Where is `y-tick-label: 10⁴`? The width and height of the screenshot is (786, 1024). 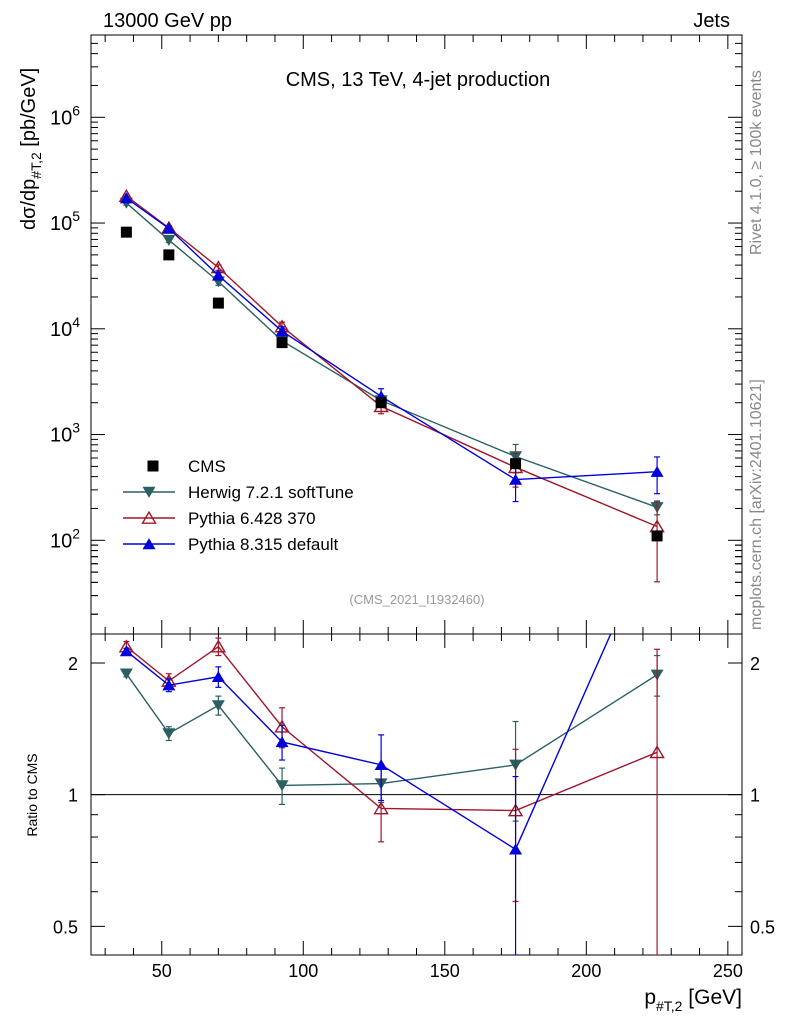
y-tick-label: 10⁴ is located at coordinates (65, 327).